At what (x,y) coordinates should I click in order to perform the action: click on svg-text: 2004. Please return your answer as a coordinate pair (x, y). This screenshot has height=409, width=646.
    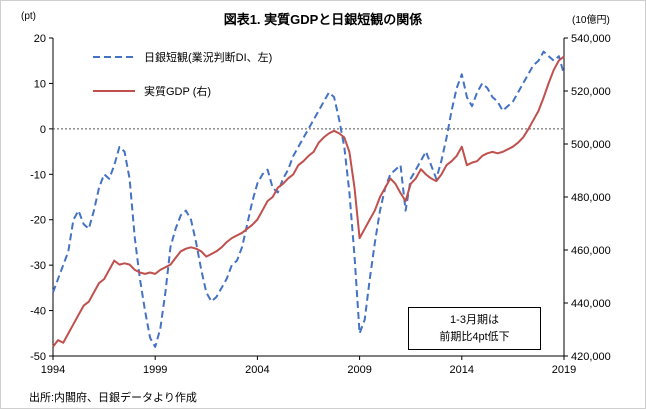
    Looking at the image, I should click on (257, 370).